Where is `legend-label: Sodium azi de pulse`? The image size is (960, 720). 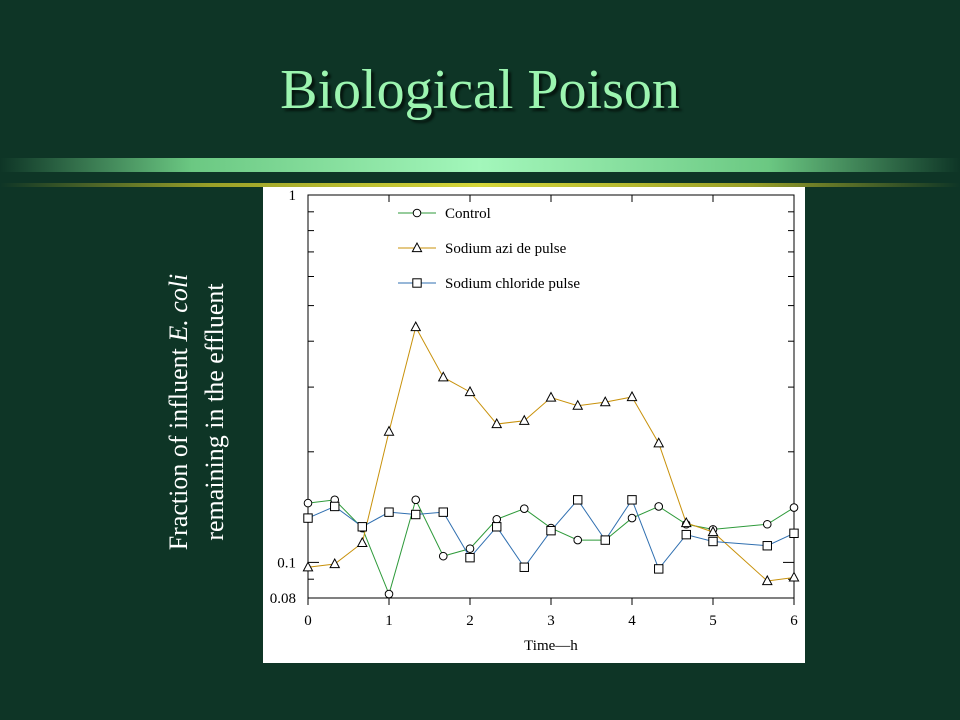 legend-label: Sodium azi de pulse is located at coordinates (506, 249).